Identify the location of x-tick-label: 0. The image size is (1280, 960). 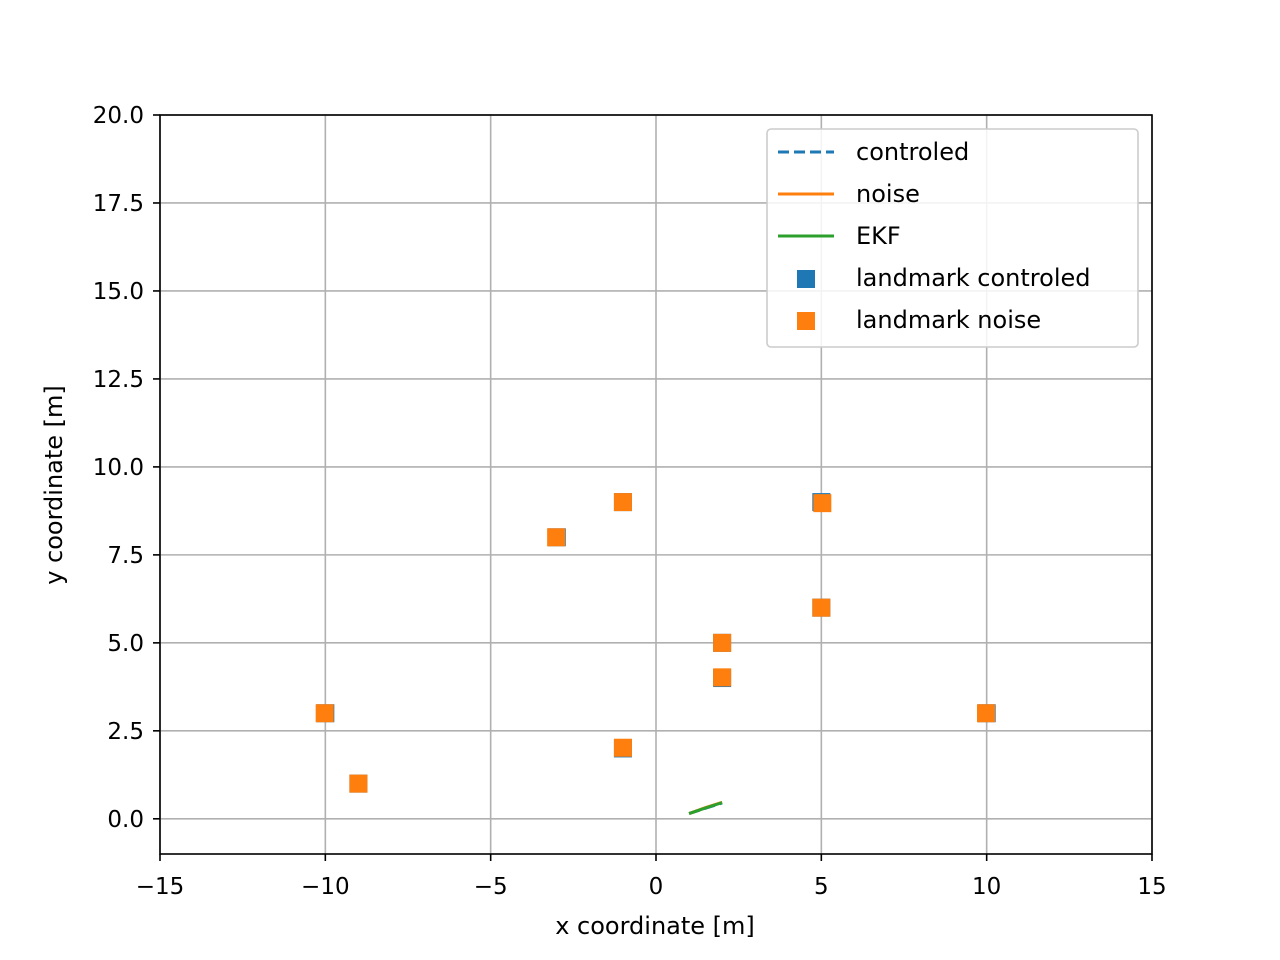
(656, 887).